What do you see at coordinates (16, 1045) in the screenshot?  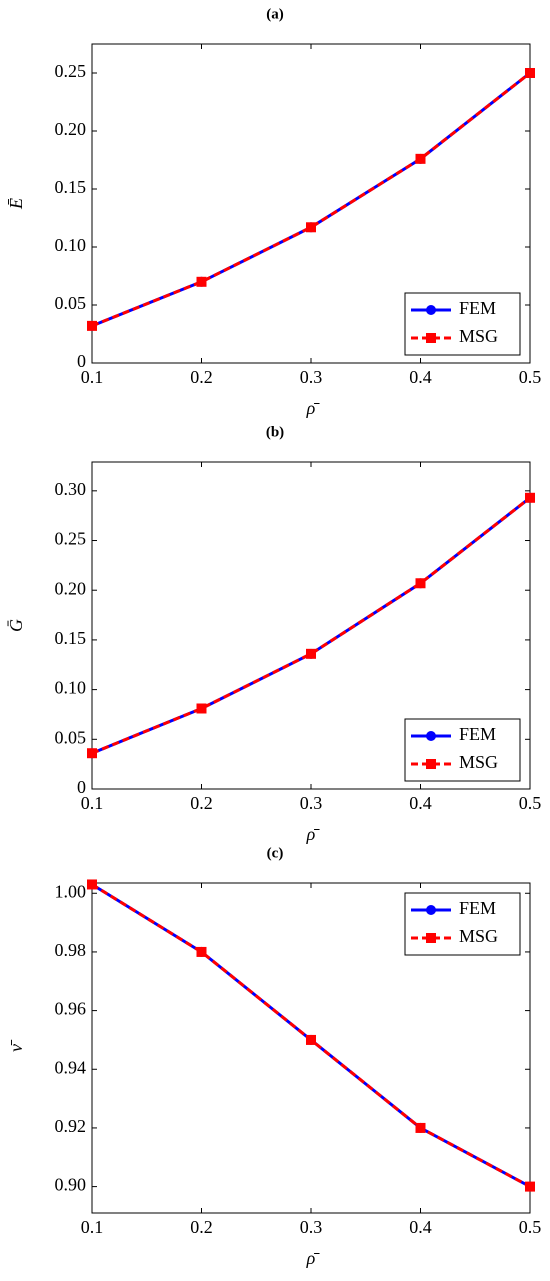 I see `y-axis-label: ν̄` at bounding box center [16, 1045].